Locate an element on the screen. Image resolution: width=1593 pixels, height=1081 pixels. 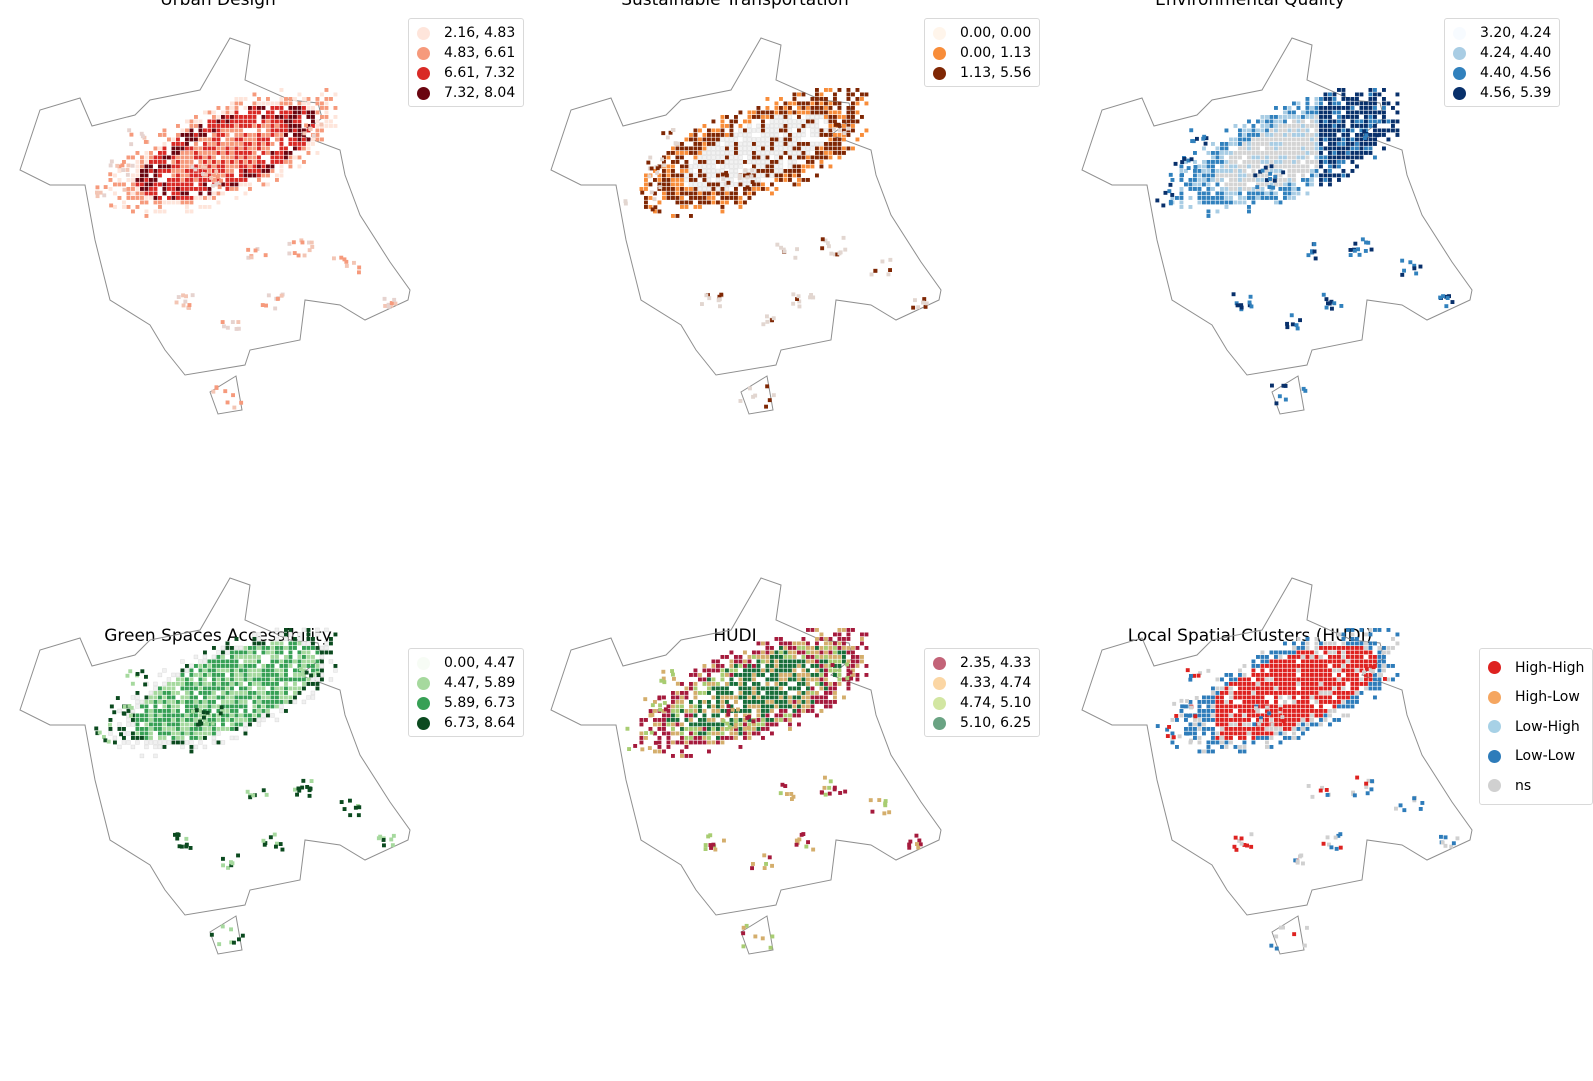
choropleth-map is located at coordinates (746, 226).